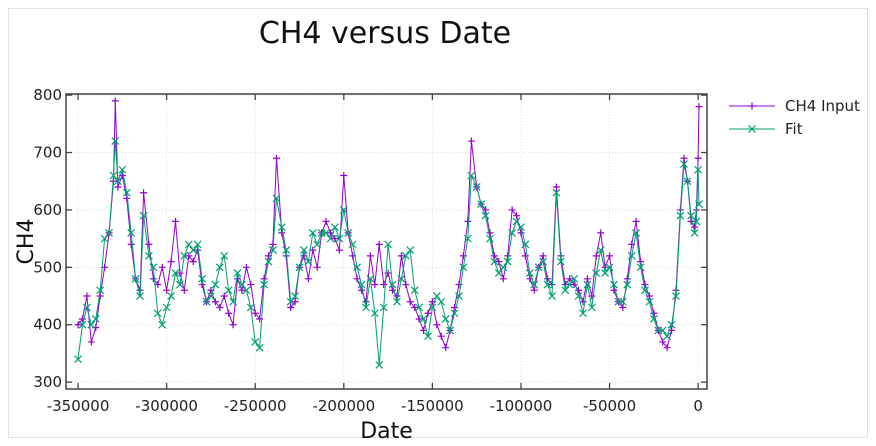  Describe the element at coordinates (78, 406) in the screenshot. I see `x-tick-label: -350000` at that location.